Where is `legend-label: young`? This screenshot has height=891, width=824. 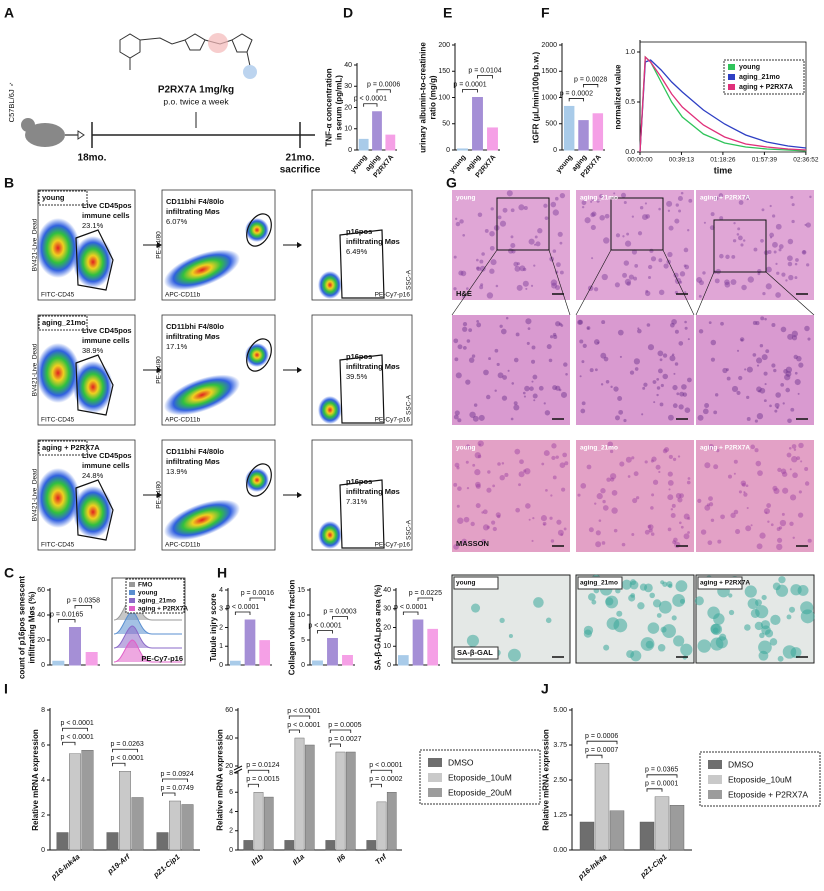
legend-label: young is located at coordinates (749, 67).